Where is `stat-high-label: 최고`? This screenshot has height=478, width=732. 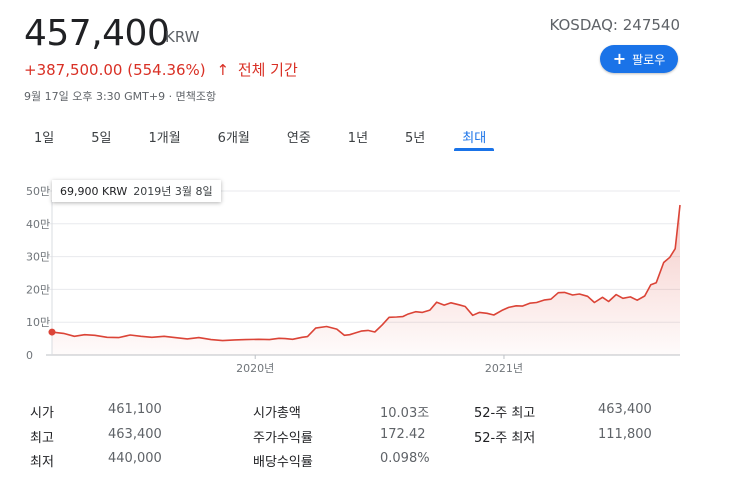
stat-high-label: 최고 is located at coordinates (42, 438).